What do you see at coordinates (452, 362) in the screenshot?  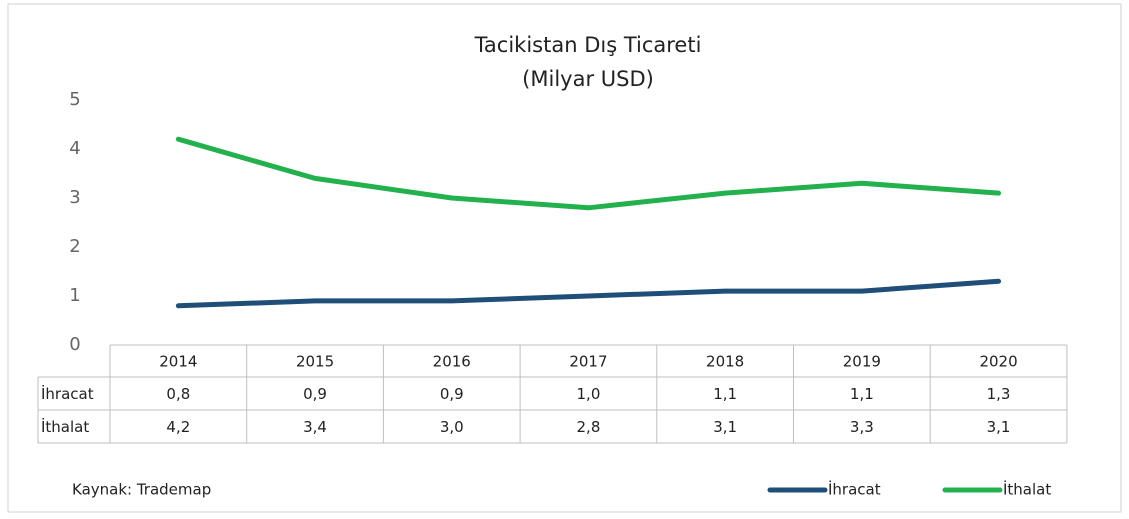 I see `x-tick-label: 2016` at bounding box center [452, 362].